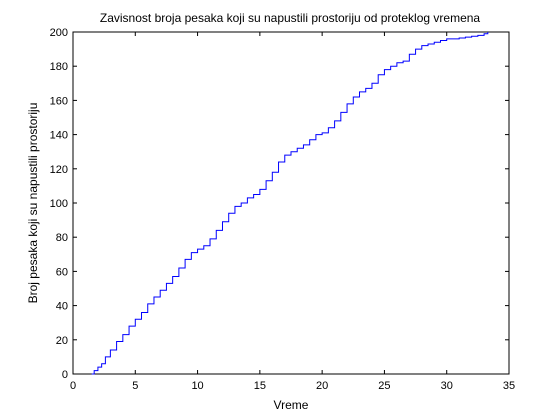  I want to click on y-axis-tick-labels: 0 20 40 60 80 100 120 140 160 180 200, so click(59, 204).